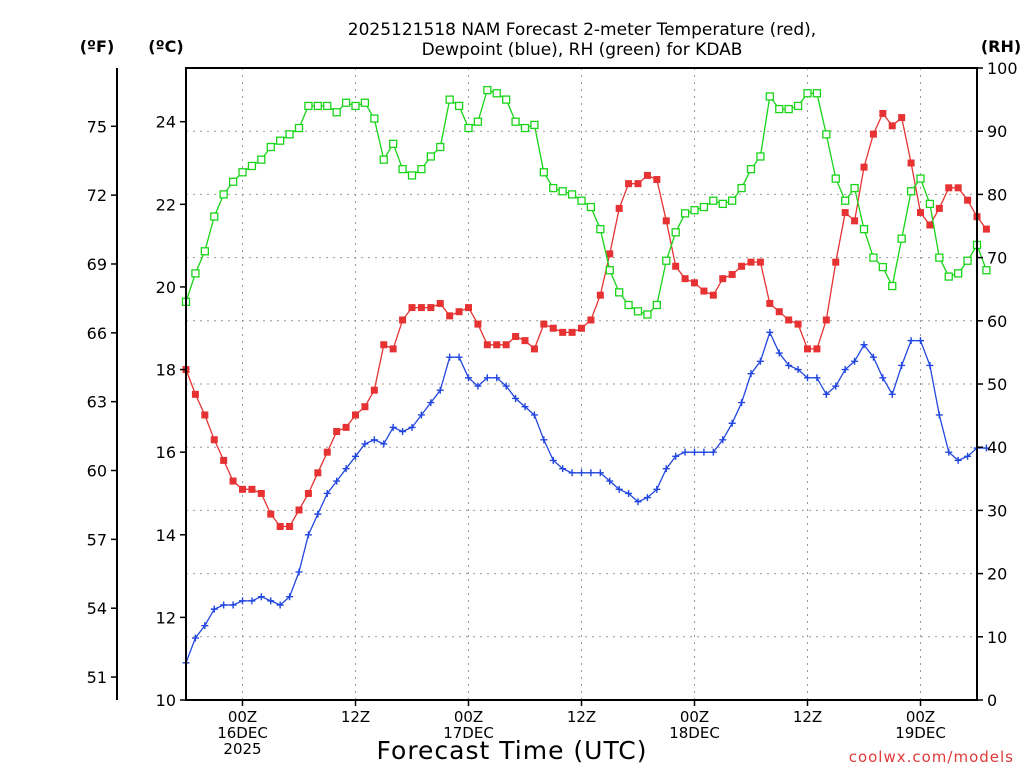 This screenshot has height=768, width=1024. What do you see at coordinates (166, 617) in the screenshot?
I see `celsius-tick-label: 12` at bounding box center [166, 617].